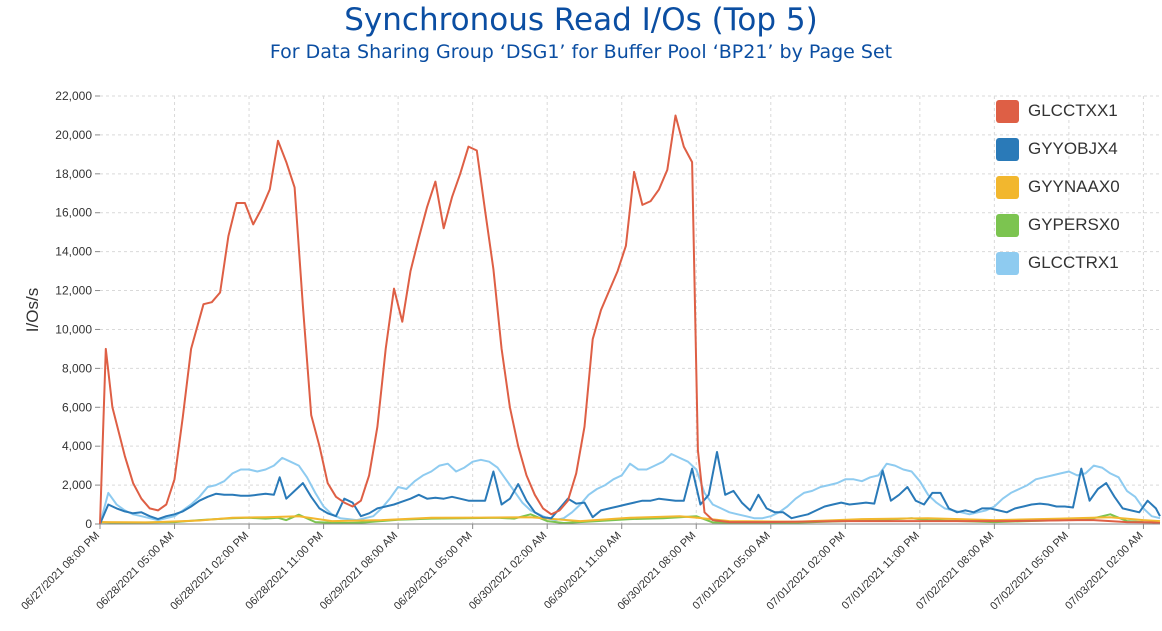  I want to click on y-tick-label: 12,000, so click(73, 291).